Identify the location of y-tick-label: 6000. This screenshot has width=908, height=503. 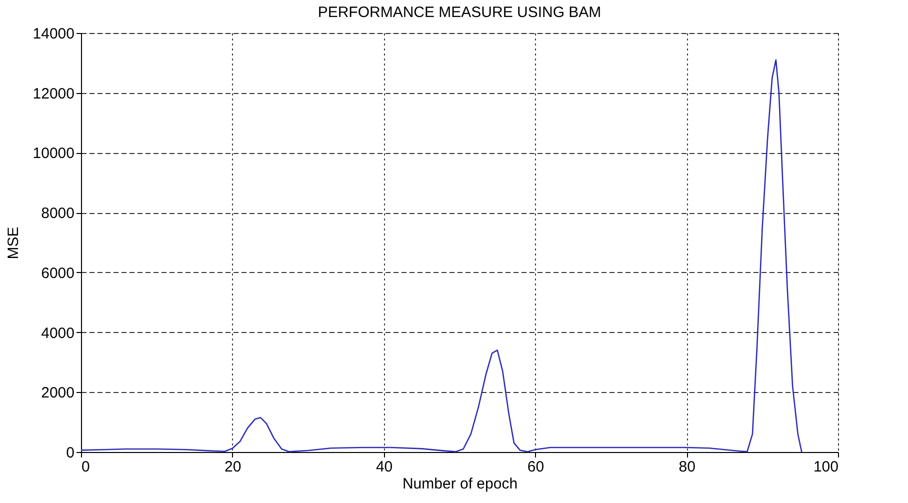
(57, 273).